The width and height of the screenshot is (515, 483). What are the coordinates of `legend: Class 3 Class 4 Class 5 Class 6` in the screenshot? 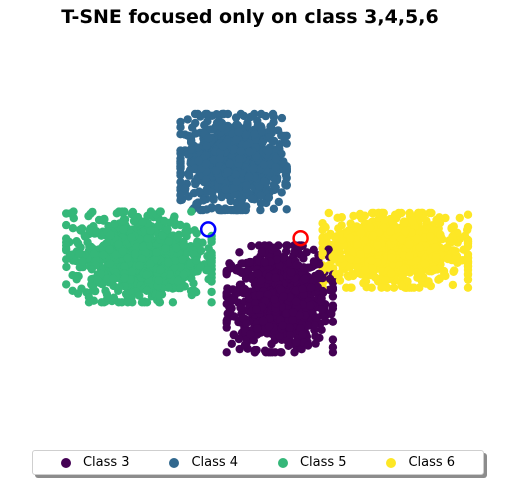 It's located at (258, 462).